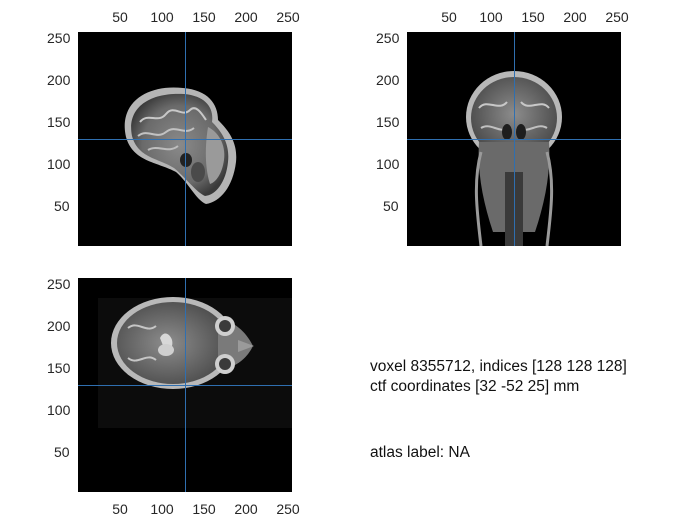 This screenshot has height=525, width=700. Describe the element at coordinates (59, 410) in the screenshot. I see `axial-ytick: 100` at that location.